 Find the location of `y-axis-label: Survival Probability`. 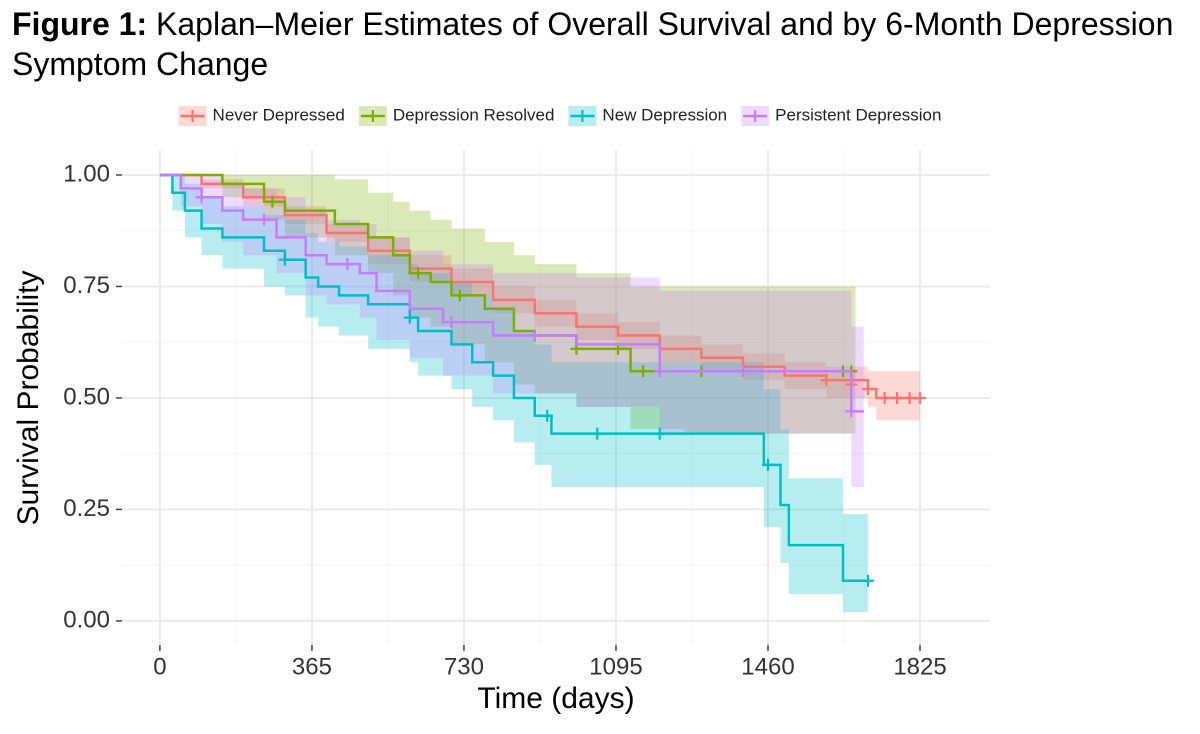

y-axis-label: Survival Probability is located at coordinates (28, 397).